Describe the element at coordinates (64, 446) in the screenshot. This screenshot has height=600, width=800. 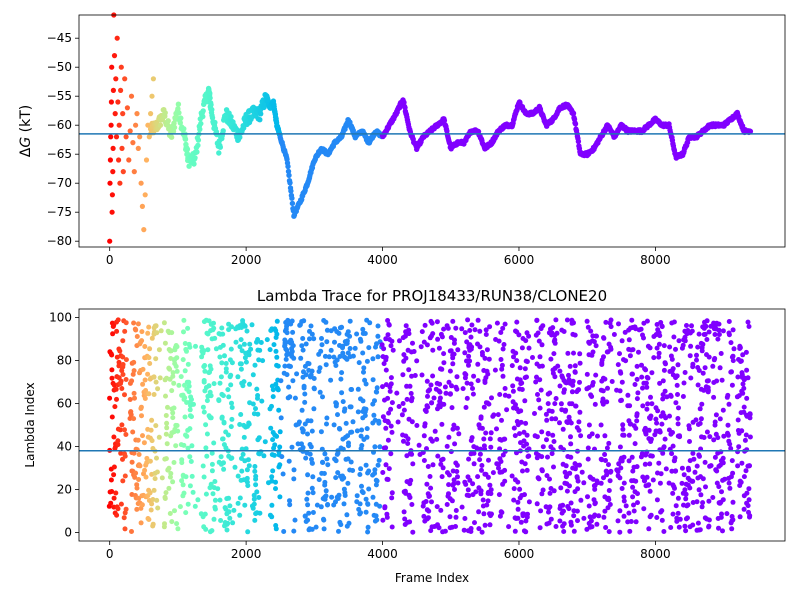
I see `bottom-y-tick-label: 40` at that location.